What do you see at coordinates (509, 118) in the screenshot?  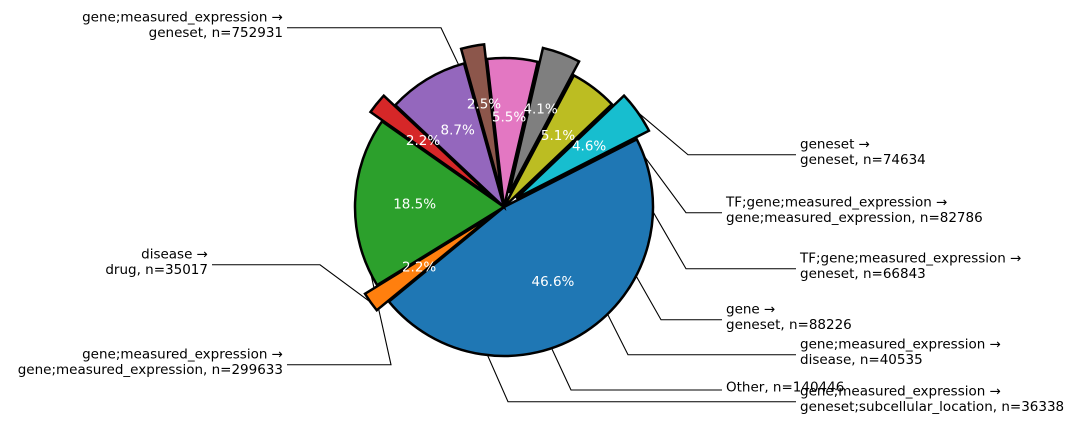 I see `percent-label-6: 5.5%` at bounding box center [509, 118].